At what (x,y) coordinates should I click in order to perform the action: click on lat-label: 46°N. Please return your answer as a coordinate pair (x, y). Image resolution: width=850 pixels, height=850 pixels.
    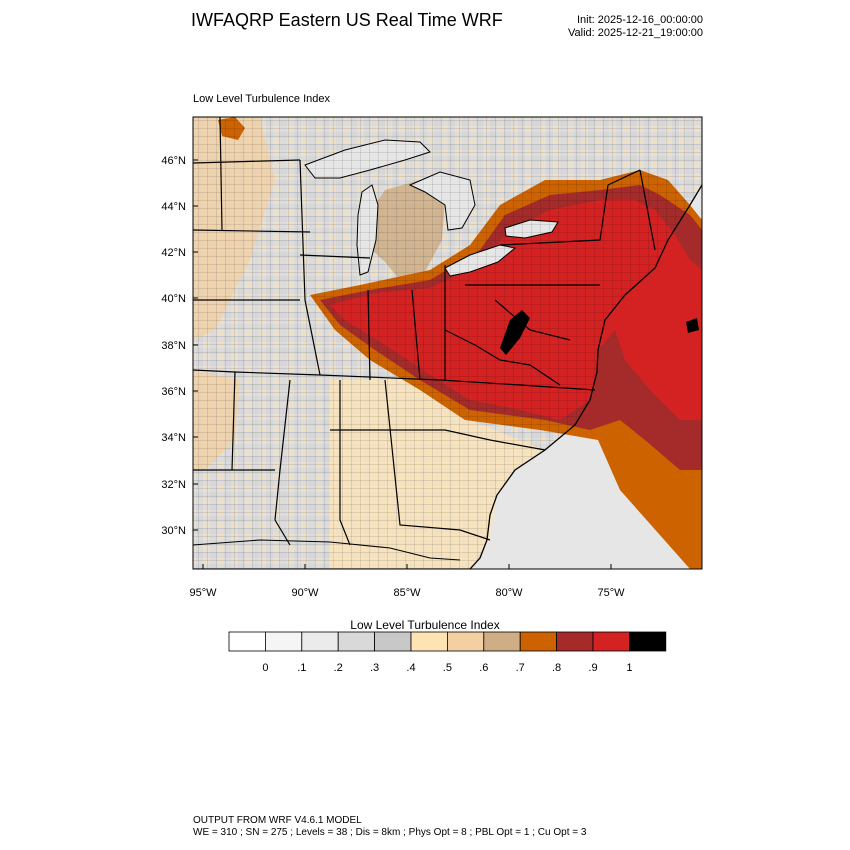
    Looking at the image, I should click on (173, 161).